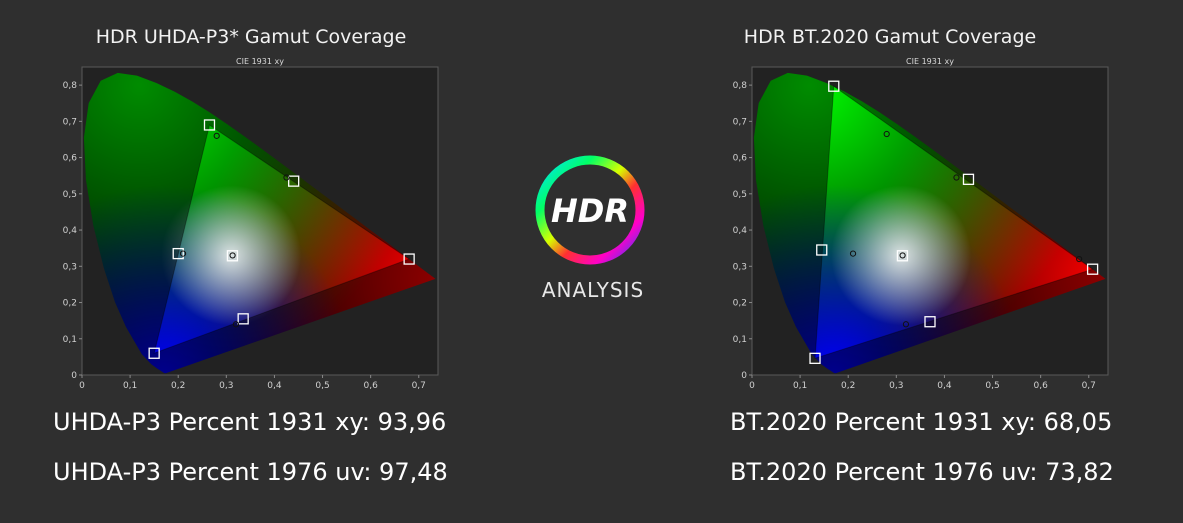 The width and height of the screenshot is (1183, 523). I want to click on hdr-analysis-logo: HDR ANALYSIS, so click(593, 227).